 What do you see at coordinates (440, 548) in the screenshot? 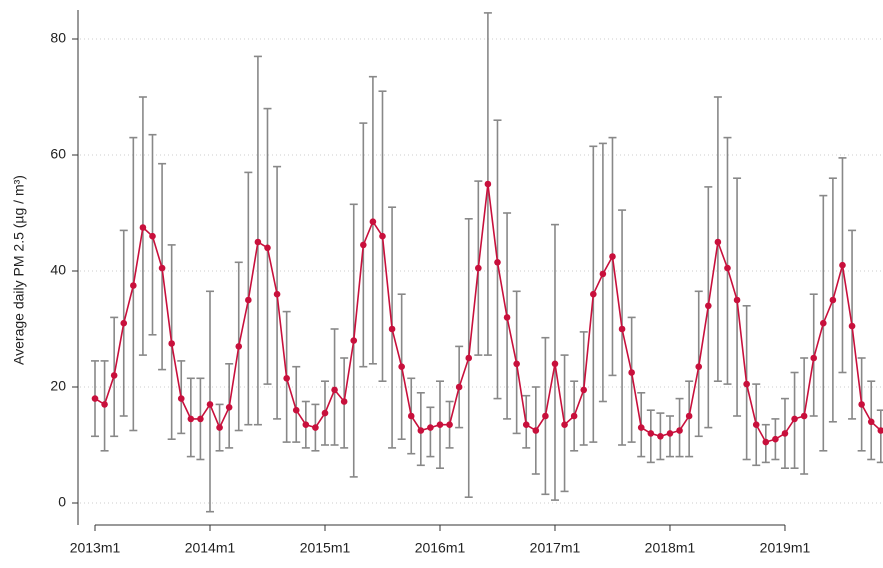
I see `x-tick-label: 2016m1` at bounding box center [440, 548].